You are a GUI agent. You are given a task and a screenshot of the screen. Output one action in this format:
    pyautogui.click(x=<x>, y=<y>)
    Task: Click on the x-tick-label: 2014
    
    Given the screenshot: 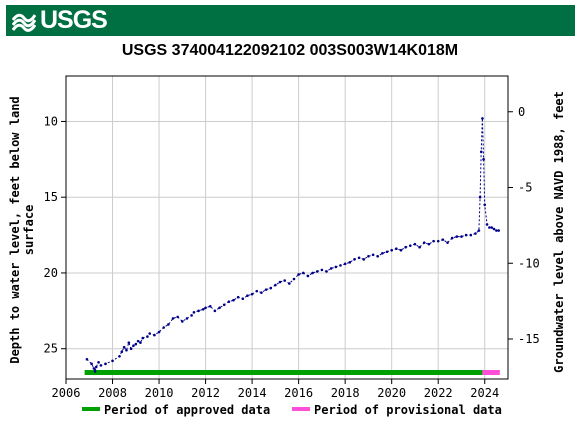 What is the action you would take?
    pyautogui.click(x=252, y=393)
    